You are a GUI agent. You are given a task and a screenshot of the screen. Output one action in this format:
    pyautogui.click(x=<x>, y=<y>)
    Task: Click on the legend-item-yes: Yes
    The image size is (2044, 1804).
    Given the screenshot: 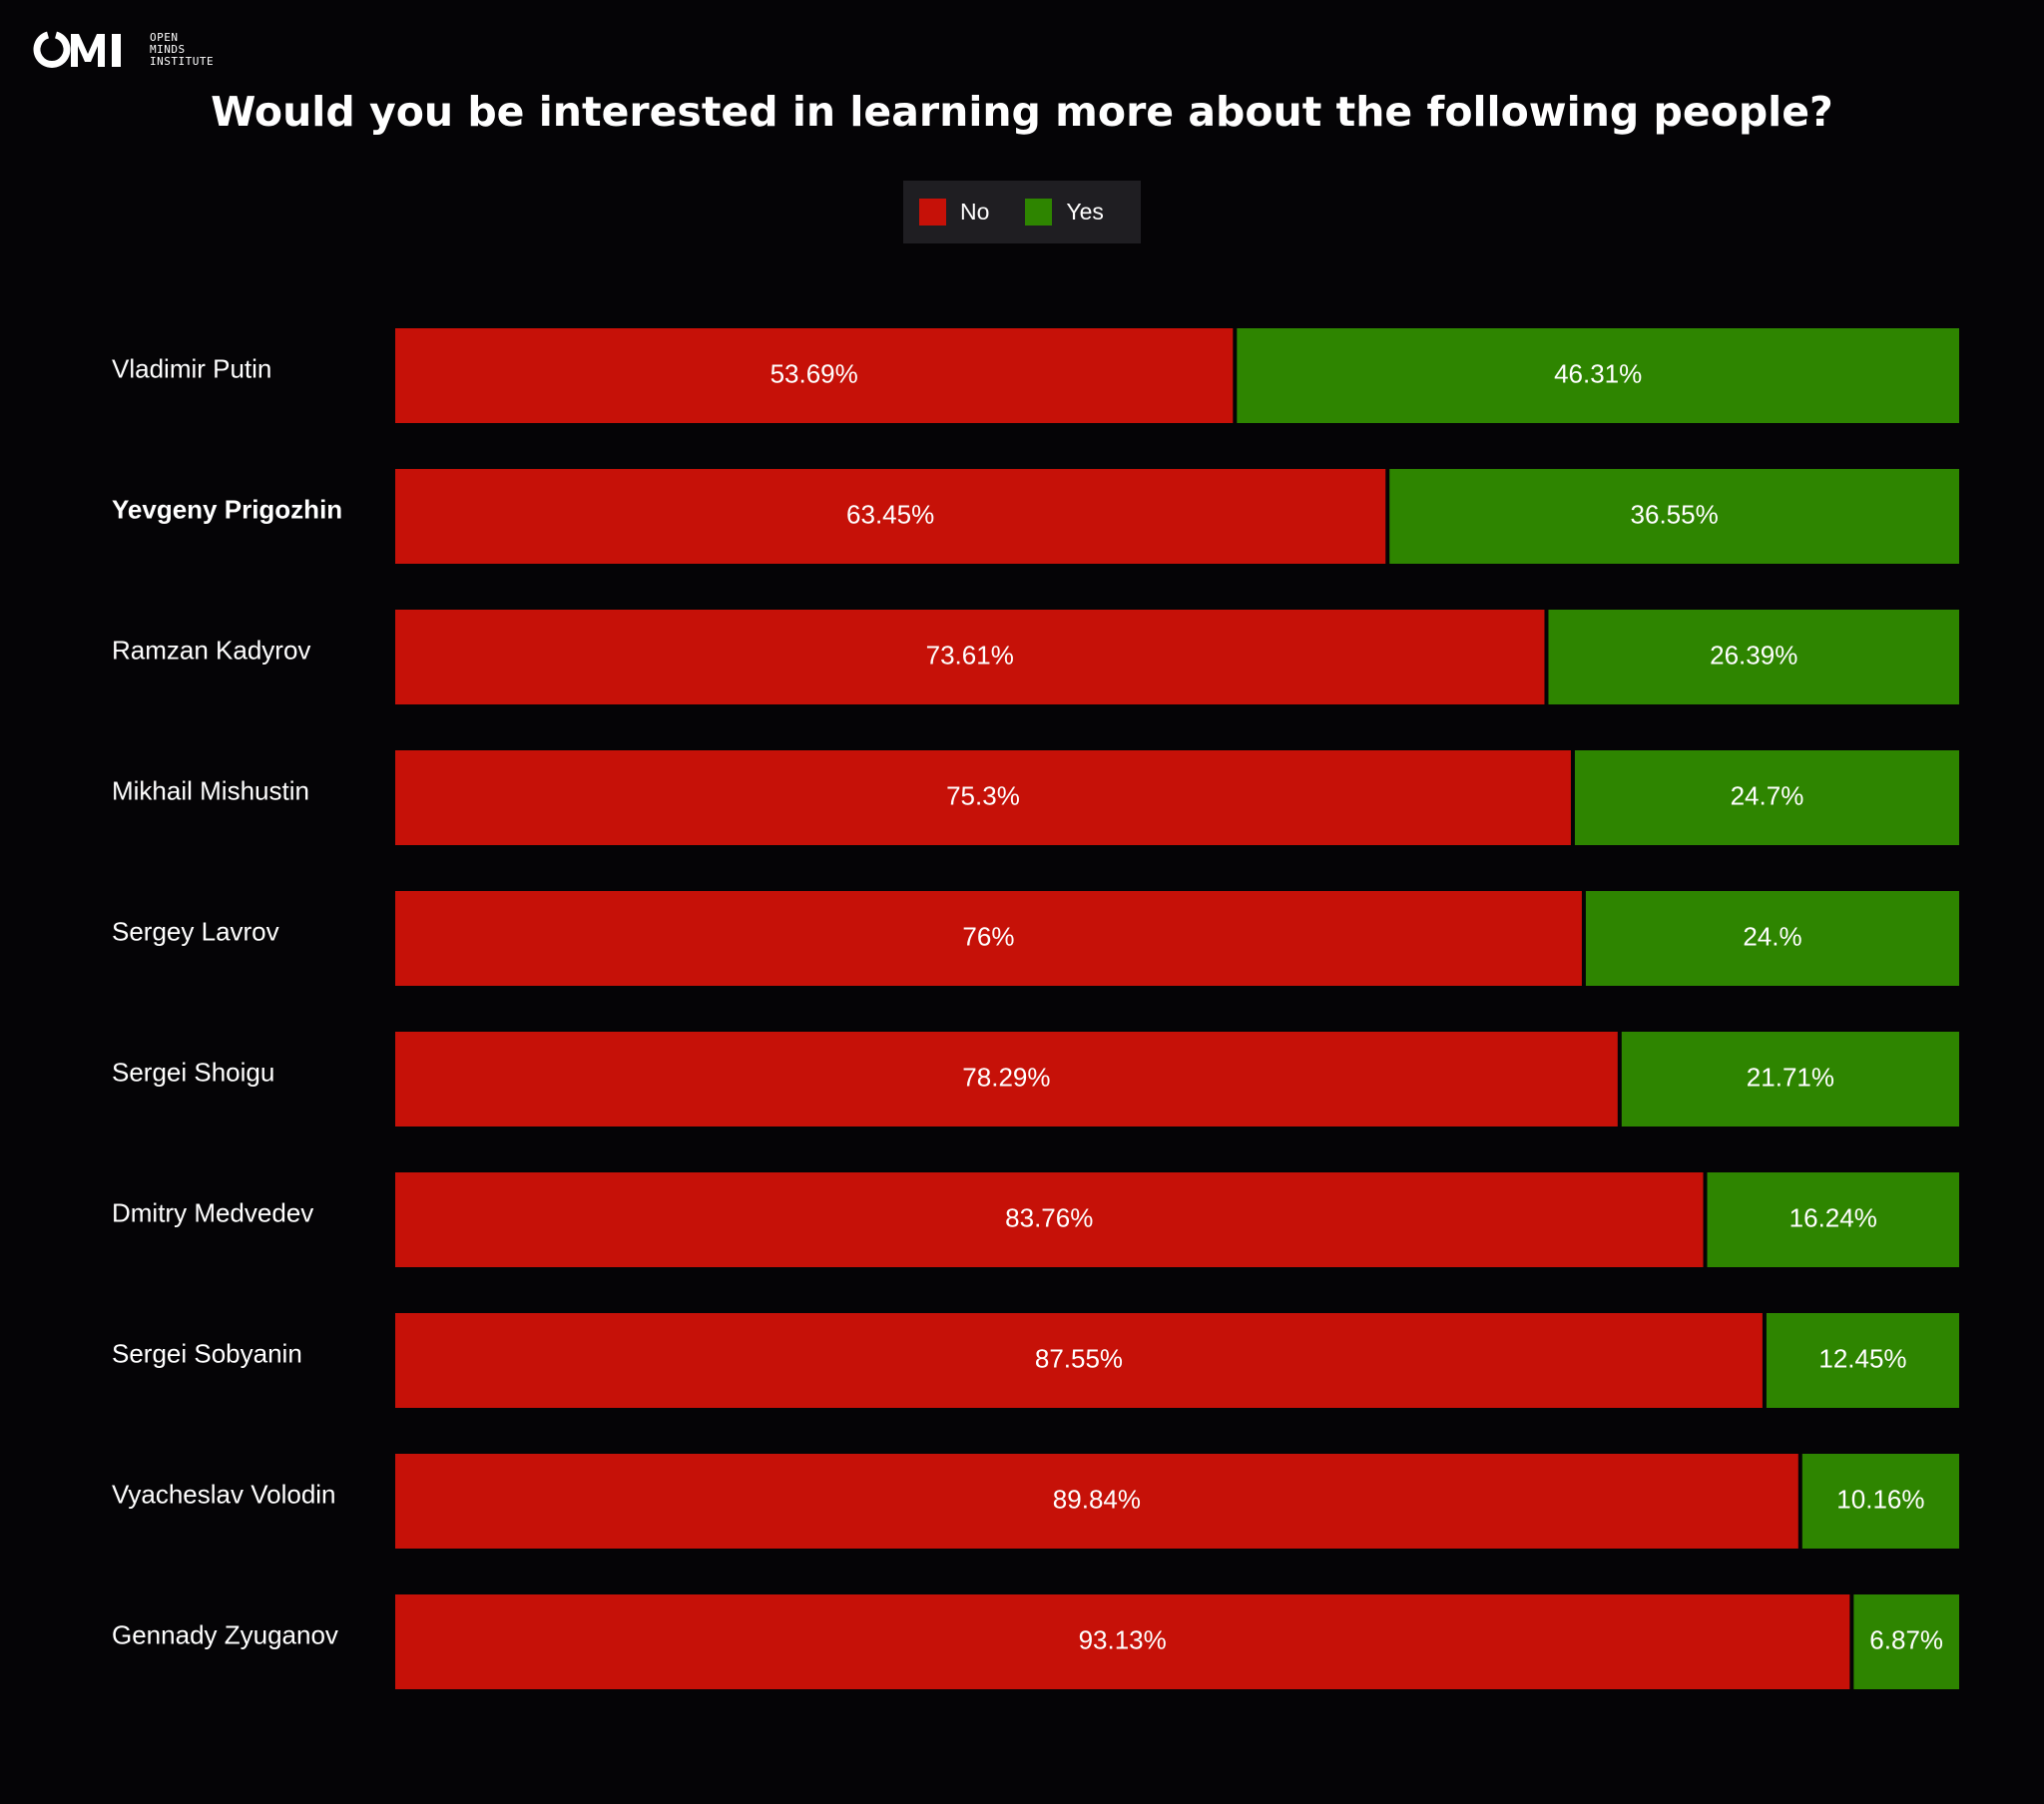 What is the action you would take?
    pyautogui.click(x=1064, y=212)
    